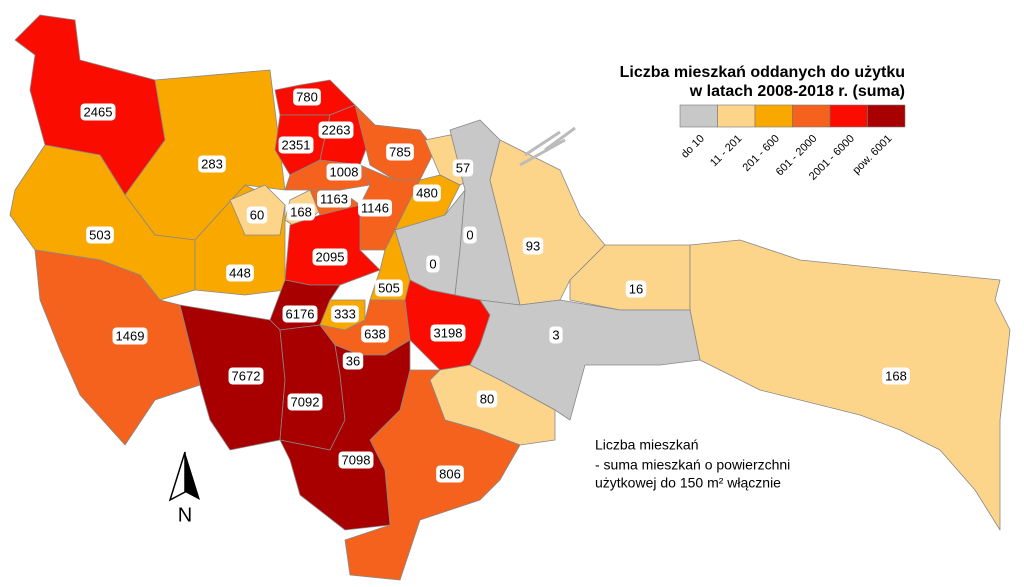 The image size is (1024, 587). I want to click on district-value: 6176, so click(300, 313).